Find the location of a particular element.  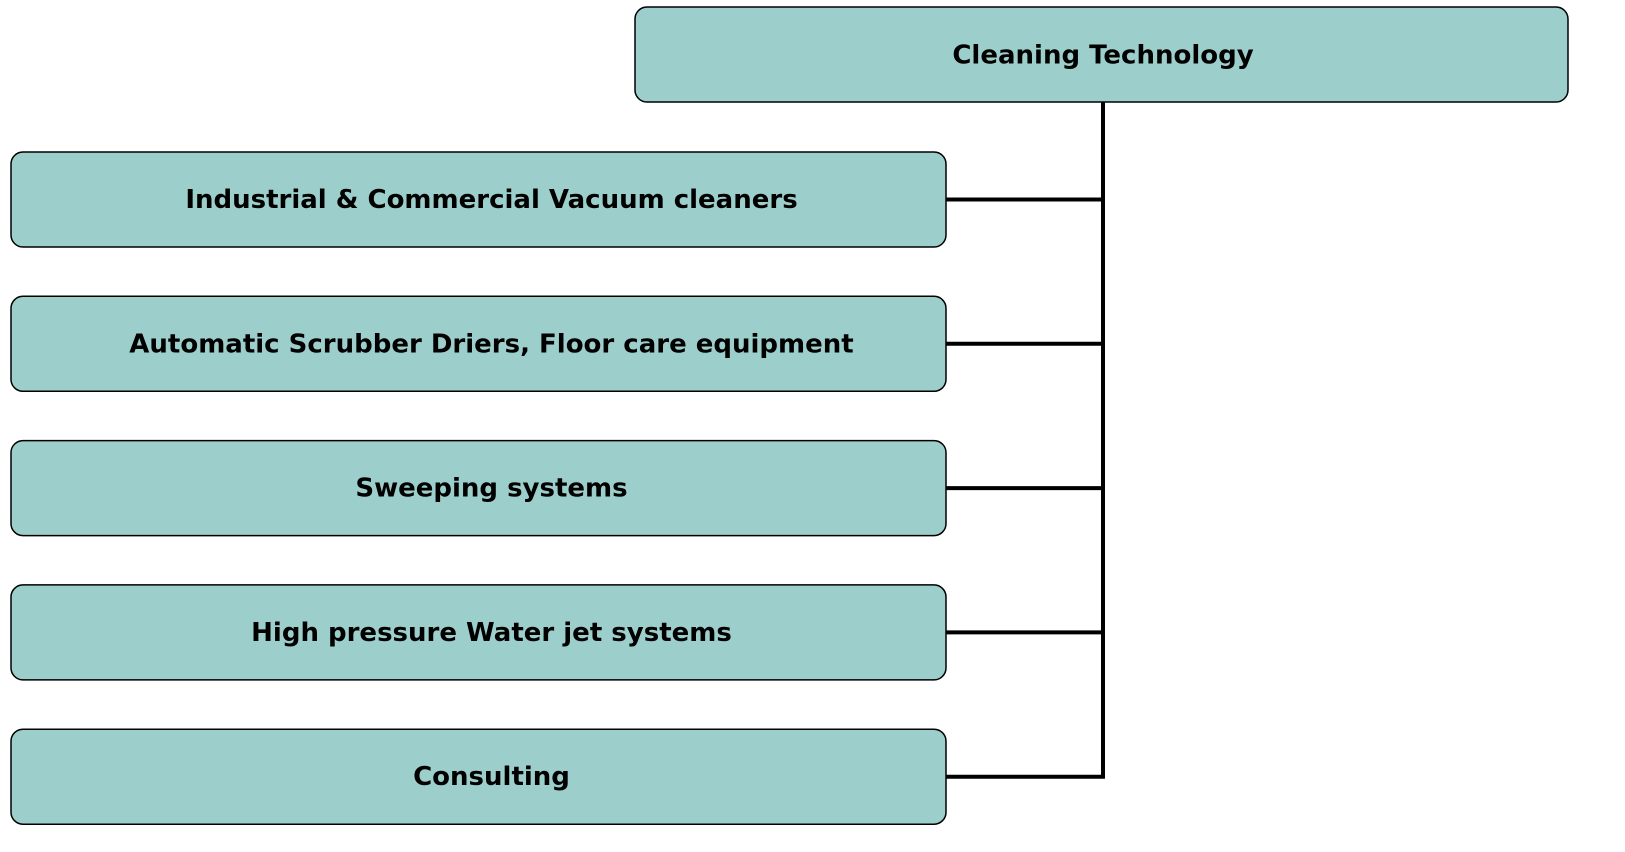

child-label: Consulting is located at coordinates (491, 777).